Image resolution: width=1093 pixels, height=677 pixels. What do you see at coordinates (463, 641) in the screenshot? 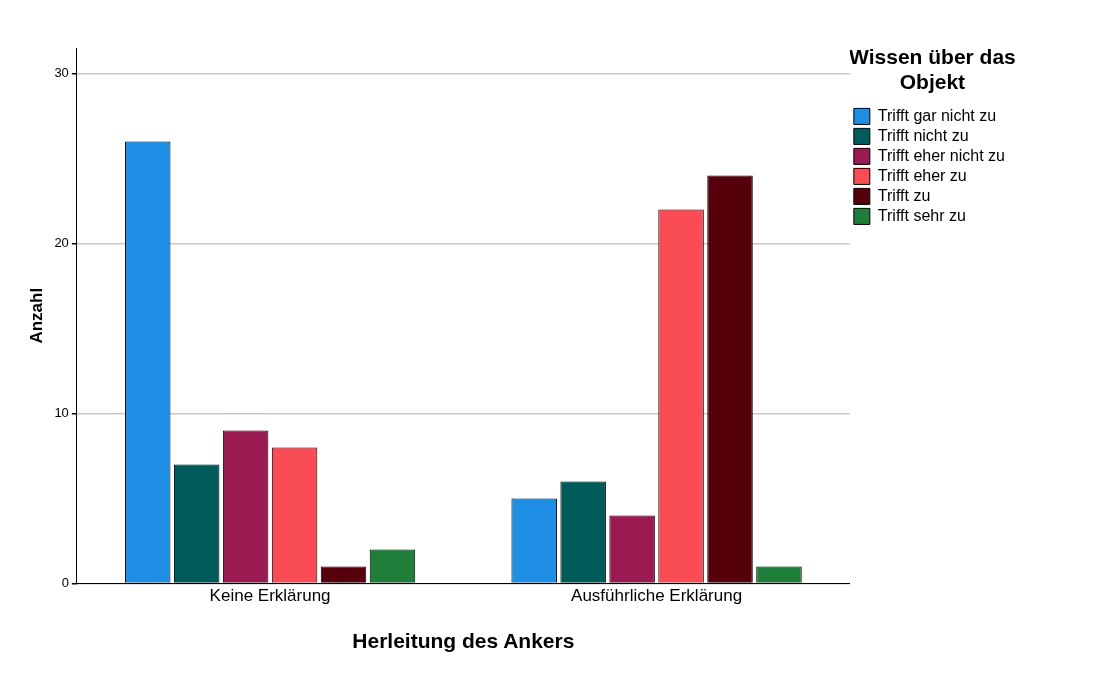
I see `x-axis-title: Herleitung des Ankers` at bounding box center [463, 641].